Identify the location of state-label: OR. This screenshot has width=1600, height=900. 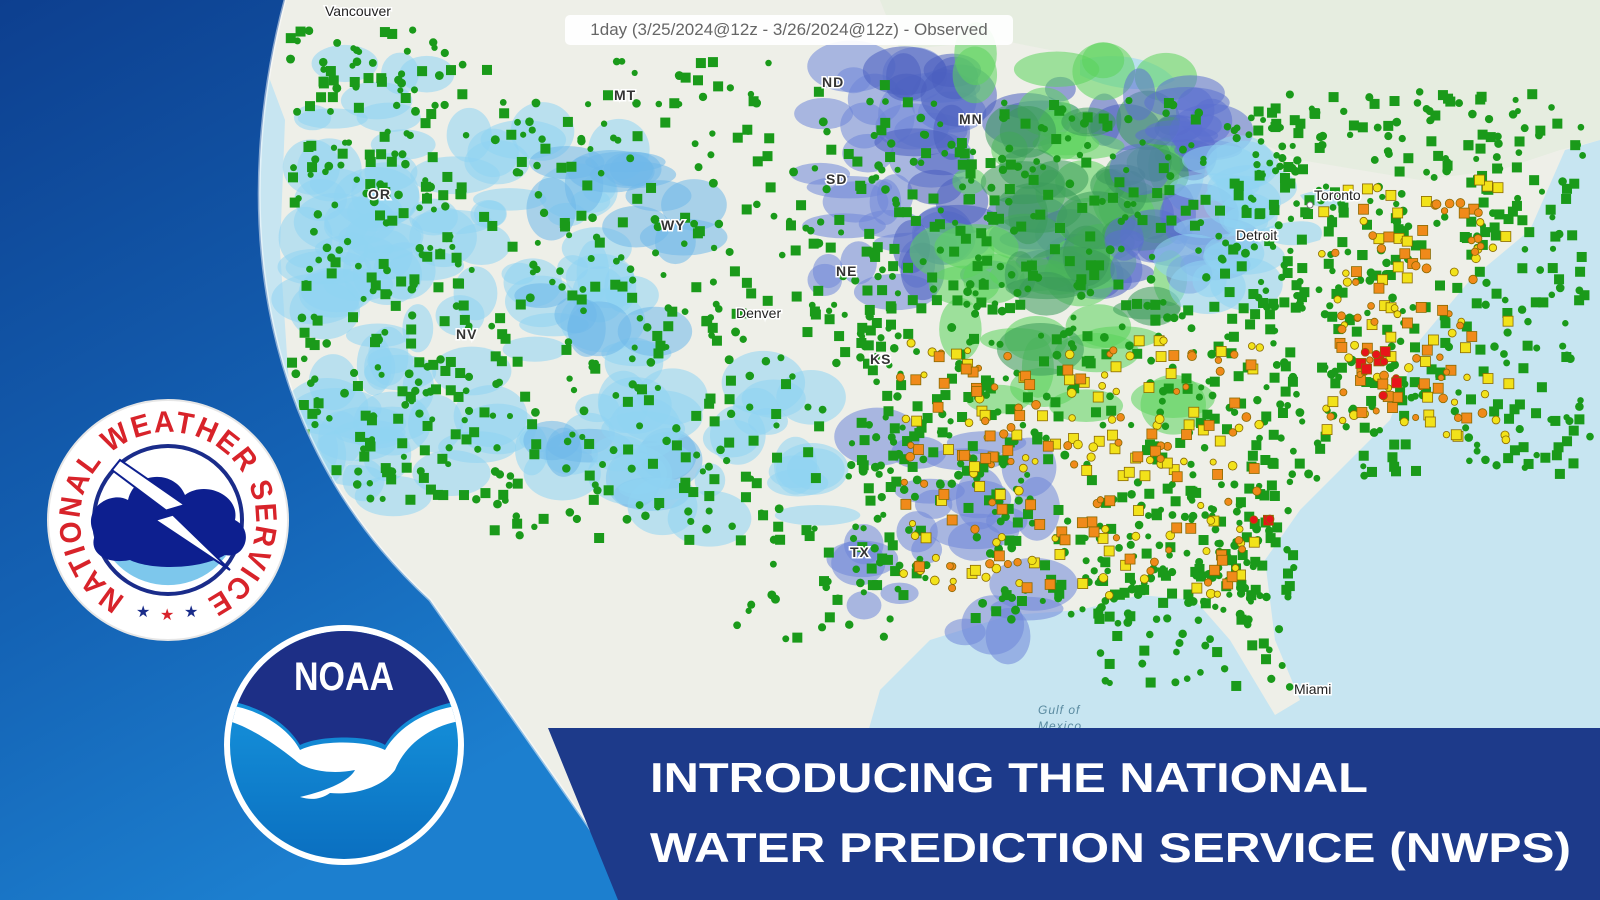
(379, 194).